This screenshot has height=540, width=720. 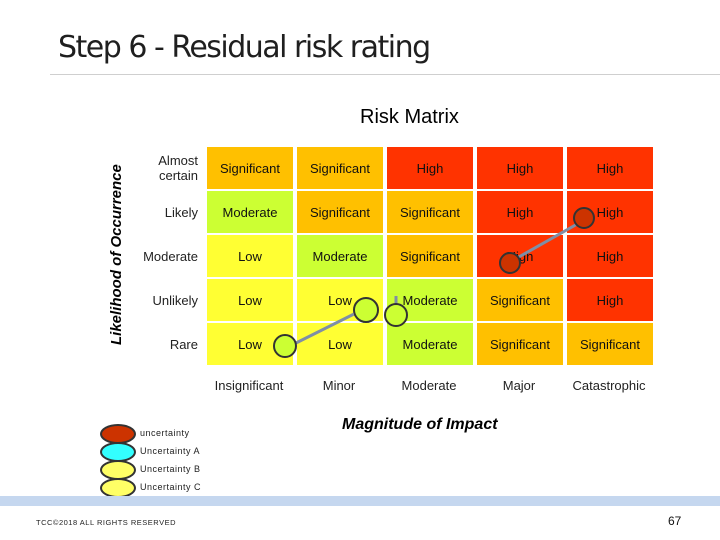 I want to click on copyright-text: TCC©2018 ALL RIGHTS RESERVED, so click(x=106, y=522).